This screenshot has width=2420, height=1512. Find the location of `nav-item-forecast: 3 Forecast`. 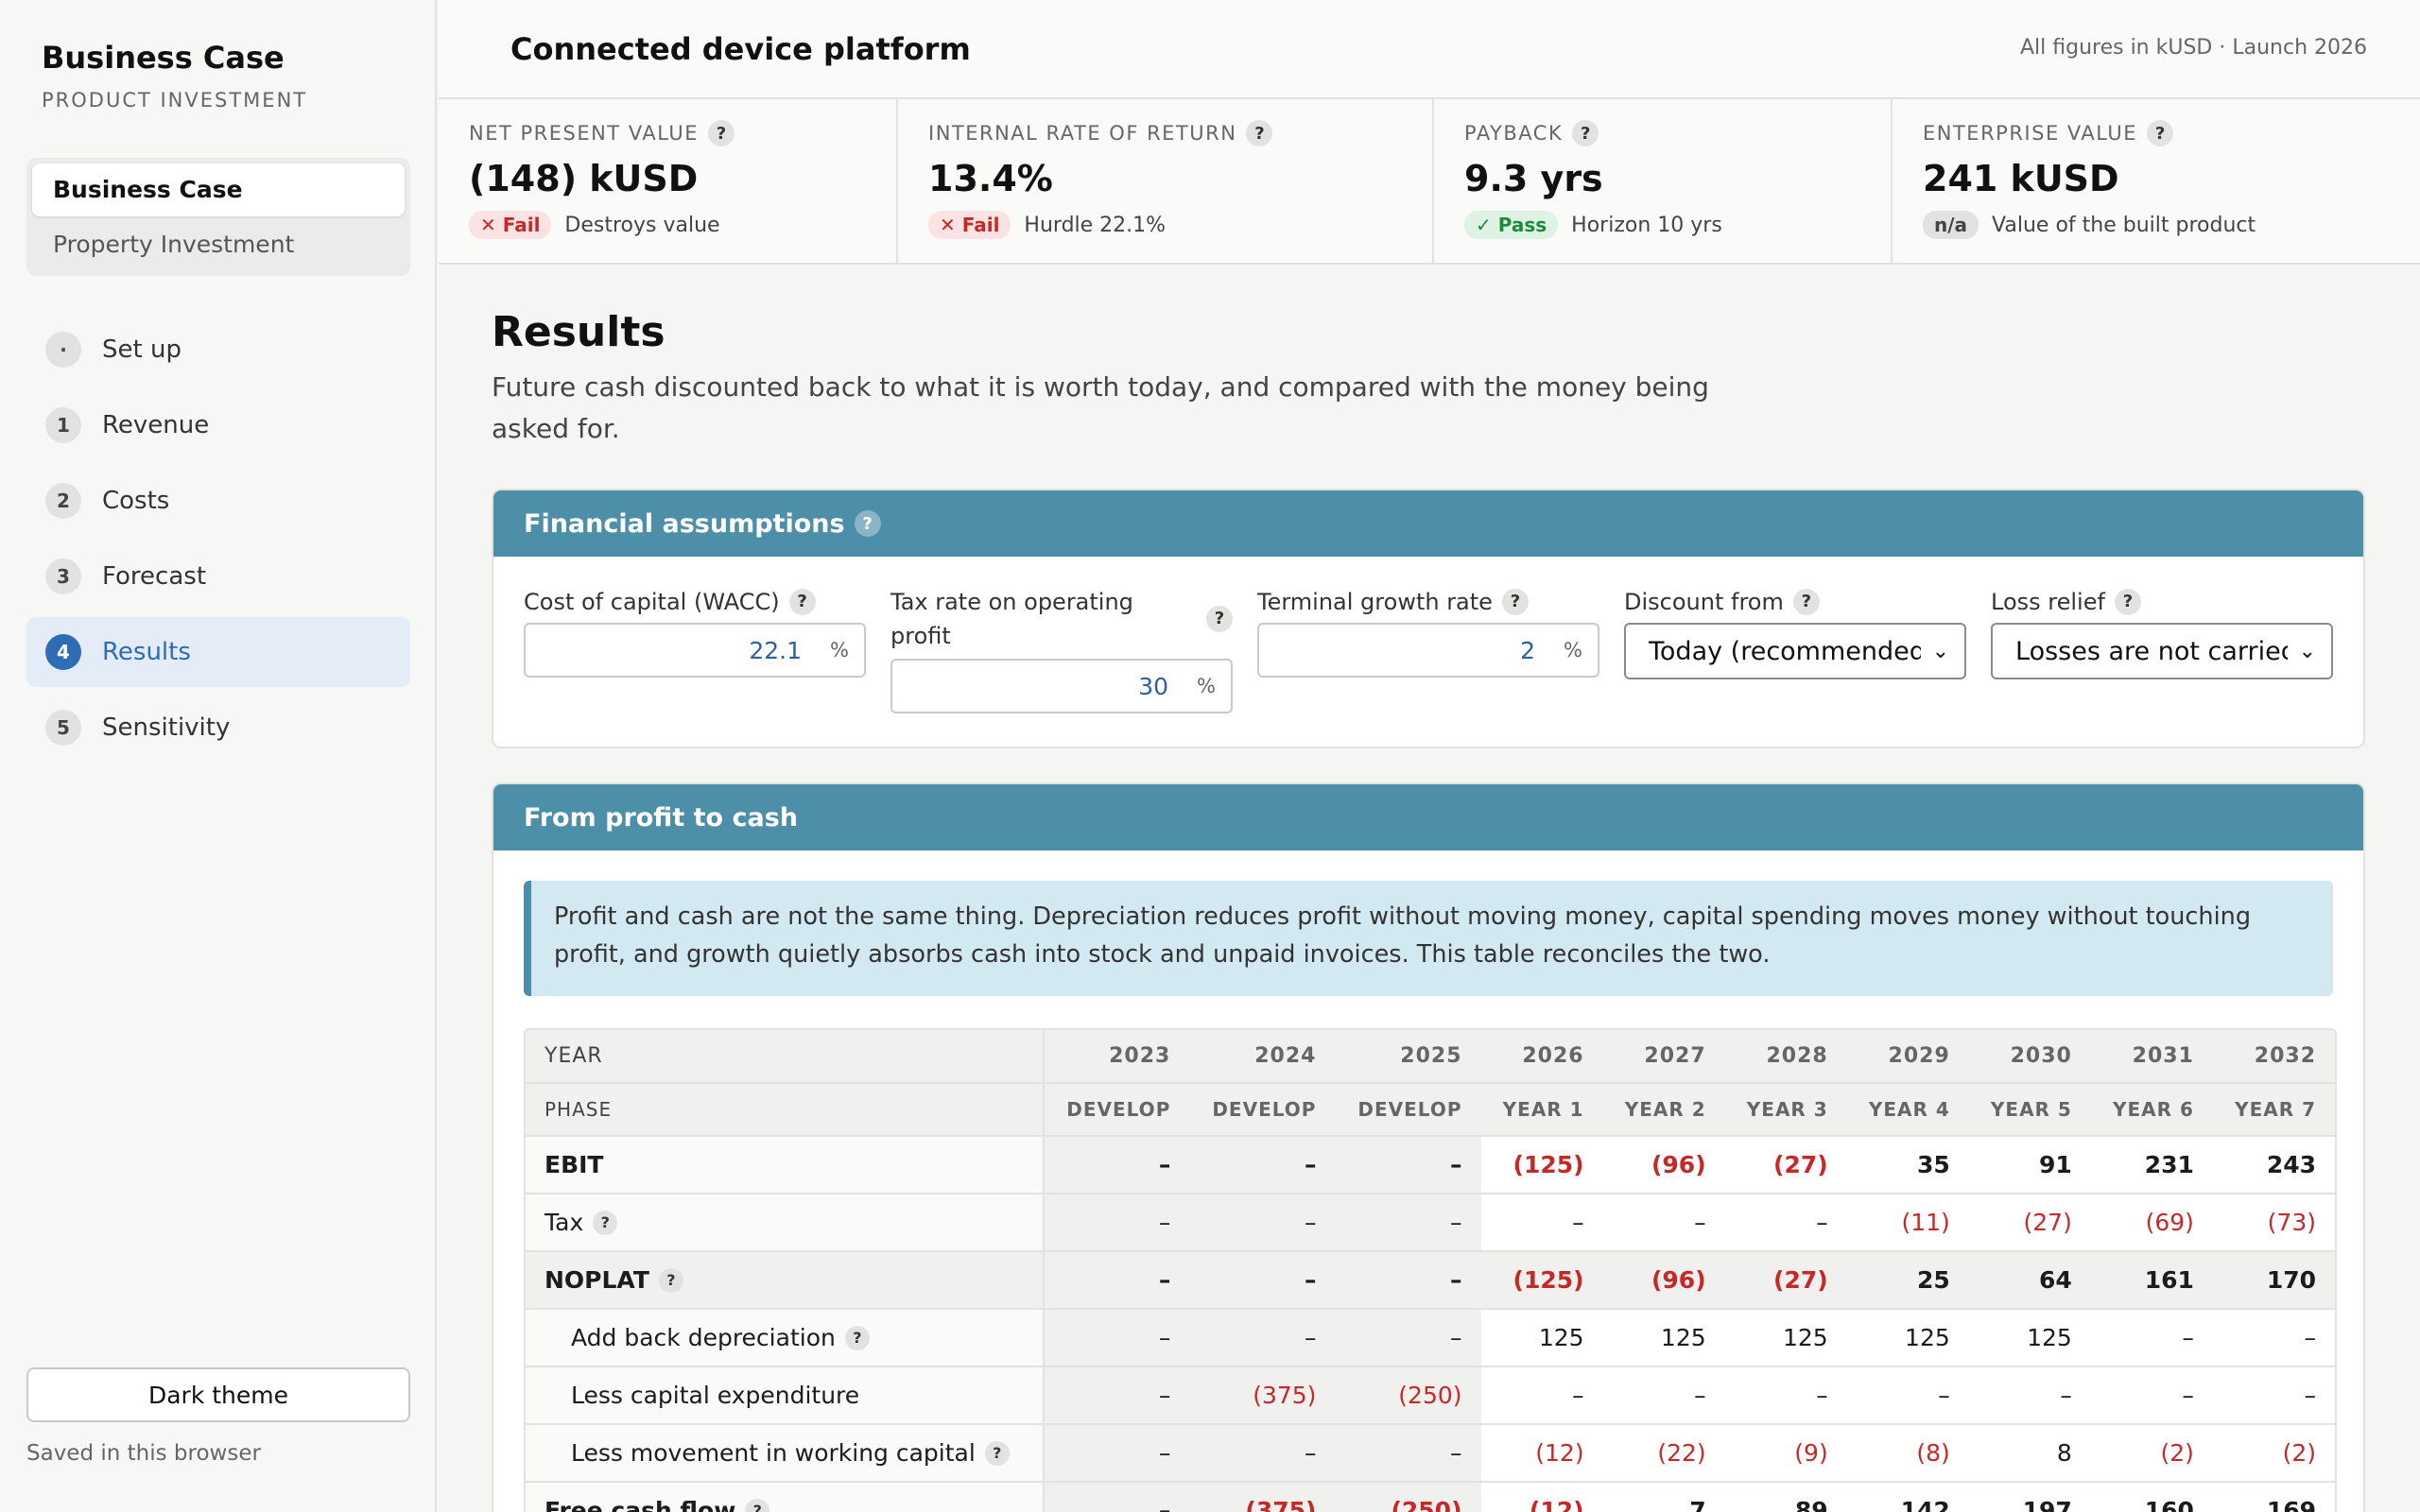

nav-item-forecast: 3 Forecast is located at coordinates (218, 576).